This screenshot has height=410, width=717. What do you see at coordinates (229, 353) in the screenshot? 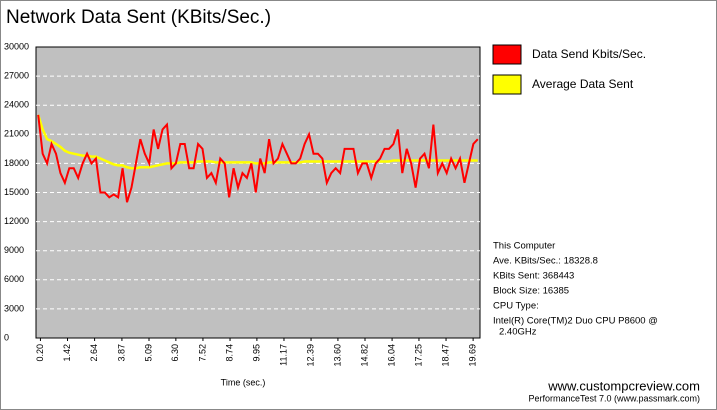
I see `x-tick-label: 8.74` at bounding box center [229, 353].